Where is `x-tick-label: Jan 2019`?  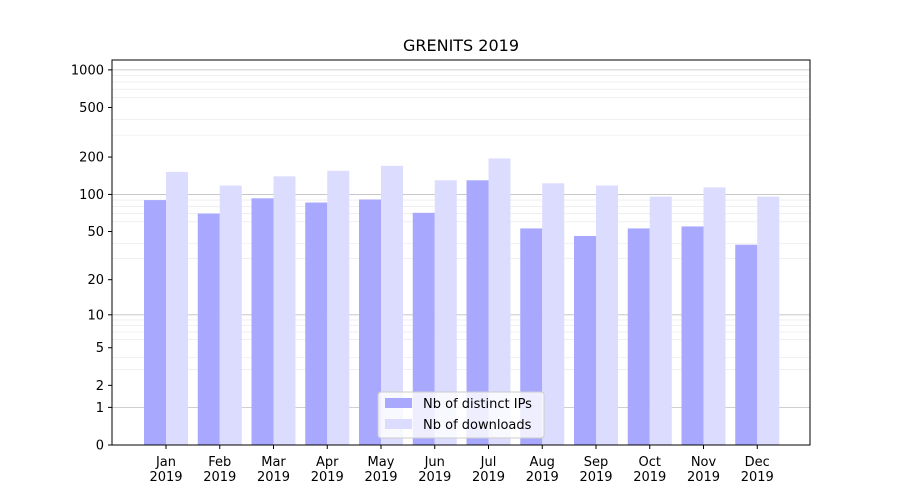 x-tick-label: Jan 2019 is located at coordinates (165, 470).